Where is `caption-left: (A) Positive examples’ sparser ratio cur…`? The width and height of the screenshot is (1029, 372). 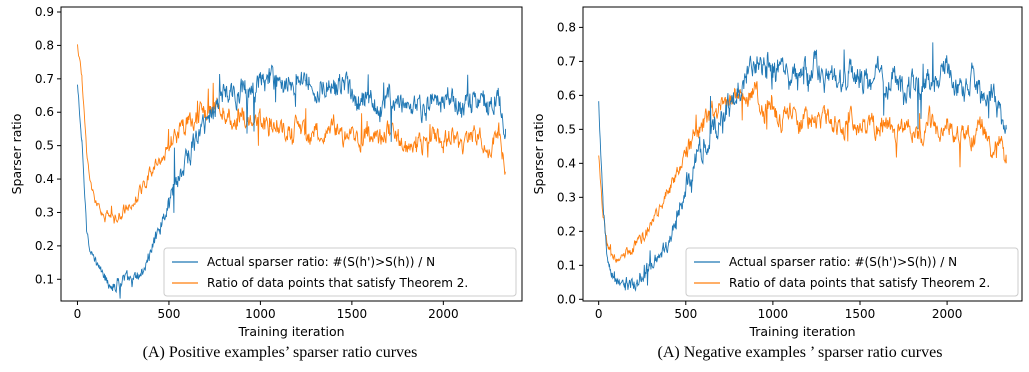 caption-left: (A) Positive examples’ sparser ratio cur… is located at coordinates (280, 352).